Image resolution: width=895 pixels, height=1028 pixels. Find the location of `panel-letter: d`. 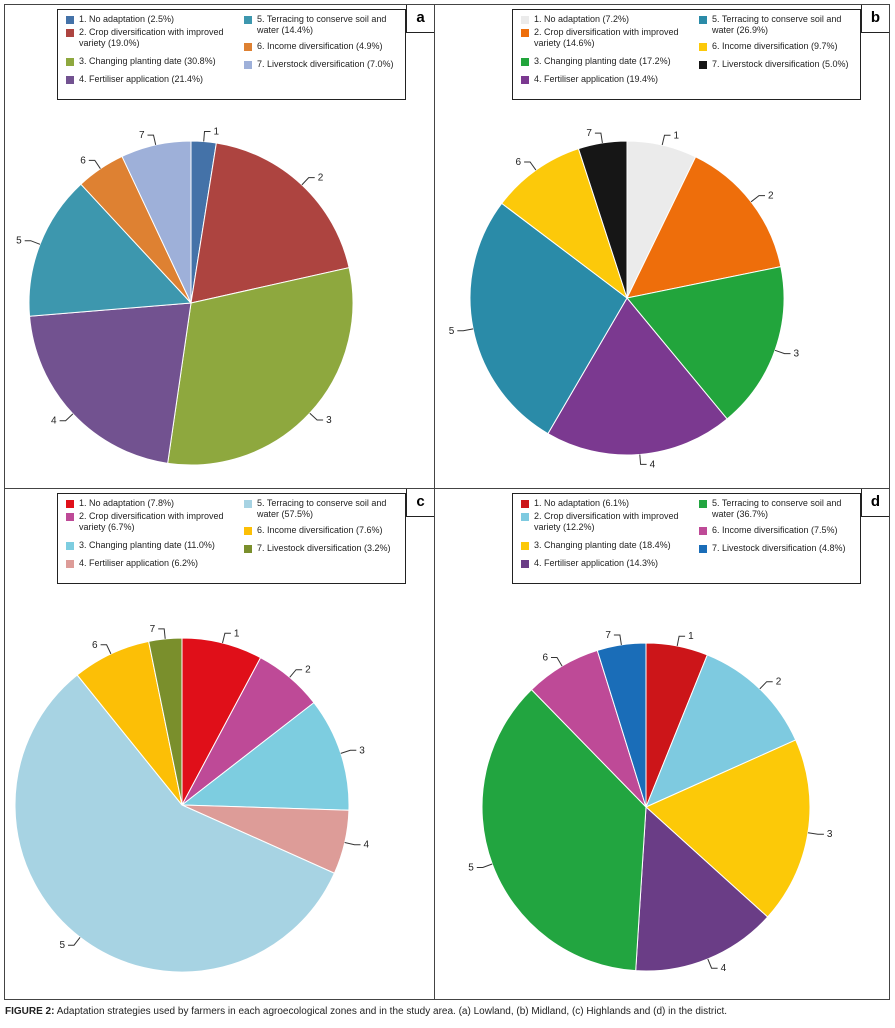

panel-letter: d is located at coordinates (875, 503).